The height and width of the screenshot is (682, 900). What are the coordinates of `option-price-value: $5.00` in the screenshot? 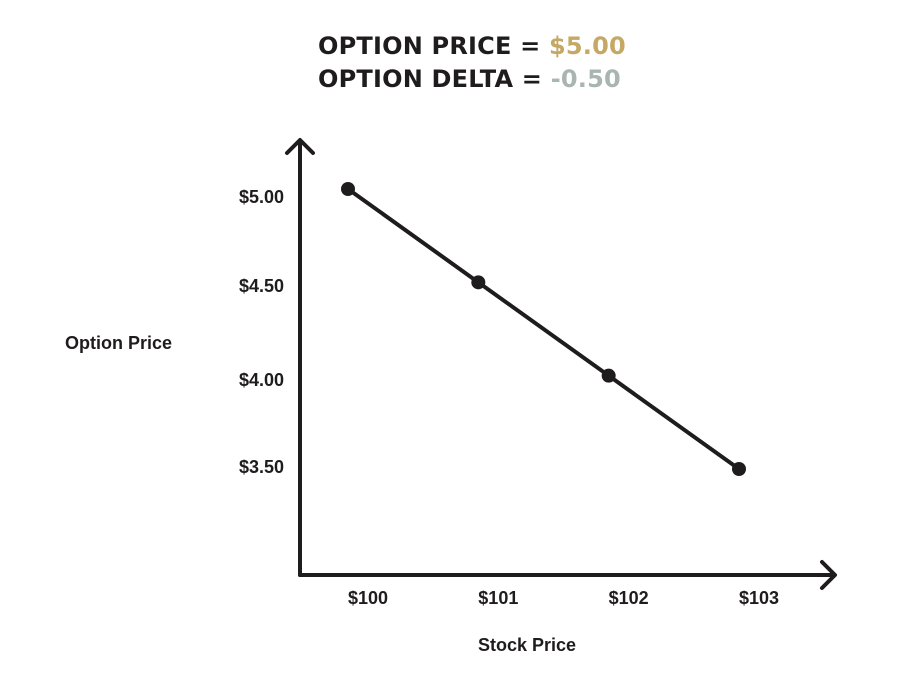 It's located at (587, 46).